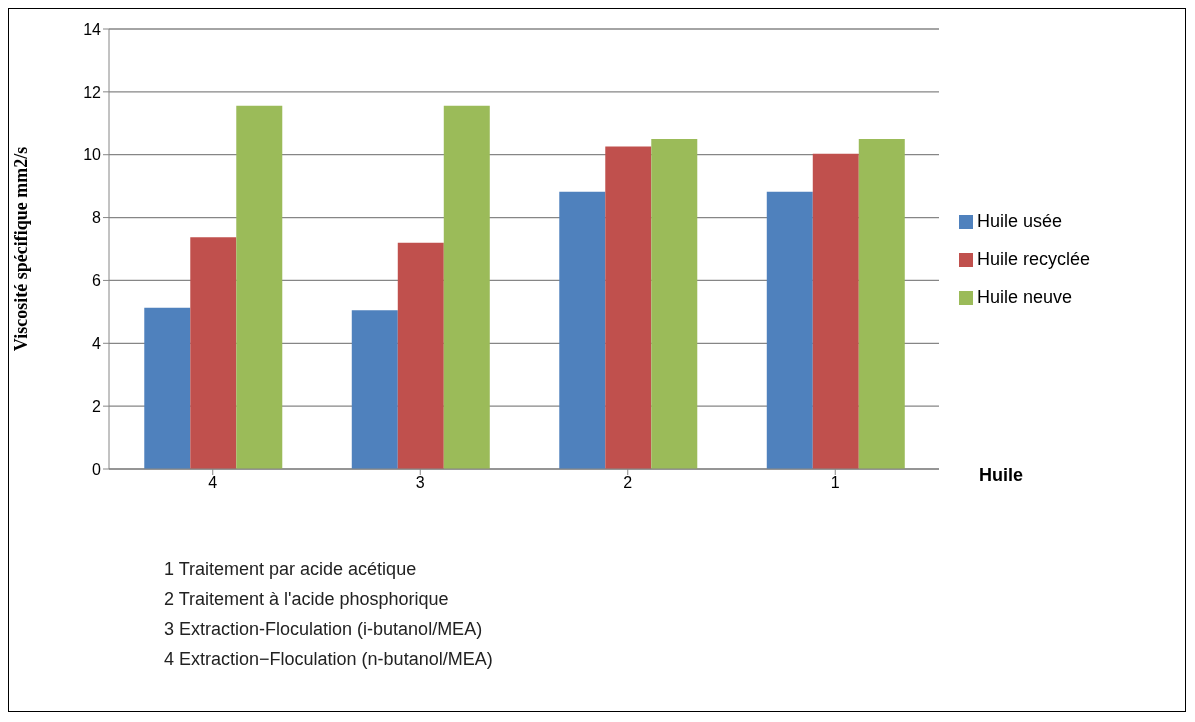 The height and width of the screenshot is (722, 1195). I want to click on x-tick-label: 4, so click(213, 483).